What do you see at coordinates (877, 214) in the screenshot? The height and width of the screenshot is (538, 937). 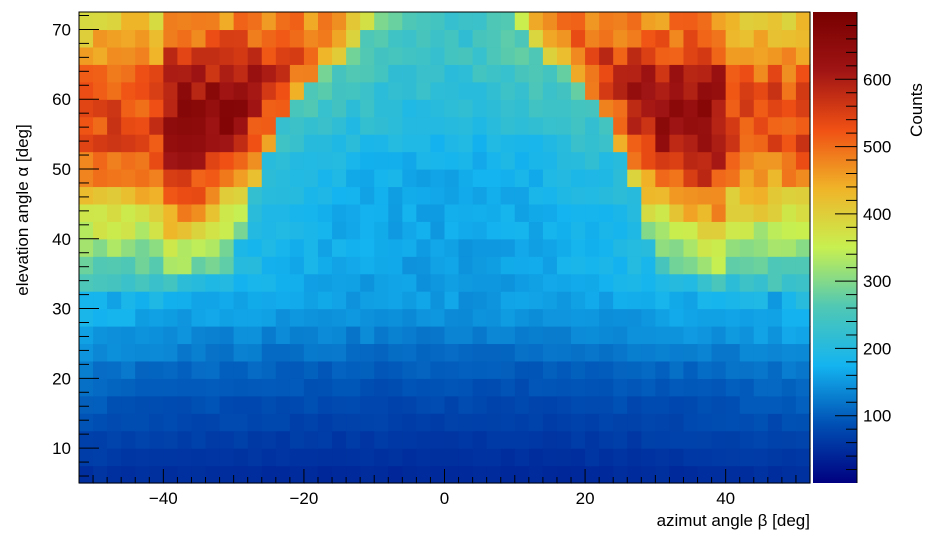 I see `color-scale-tick-label: 400` at bounding box center [877, 214].